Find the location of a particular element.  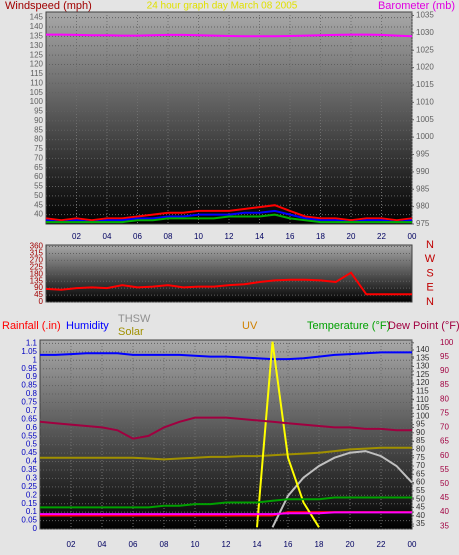

direction-label: S is located at coordinates (429, 273).